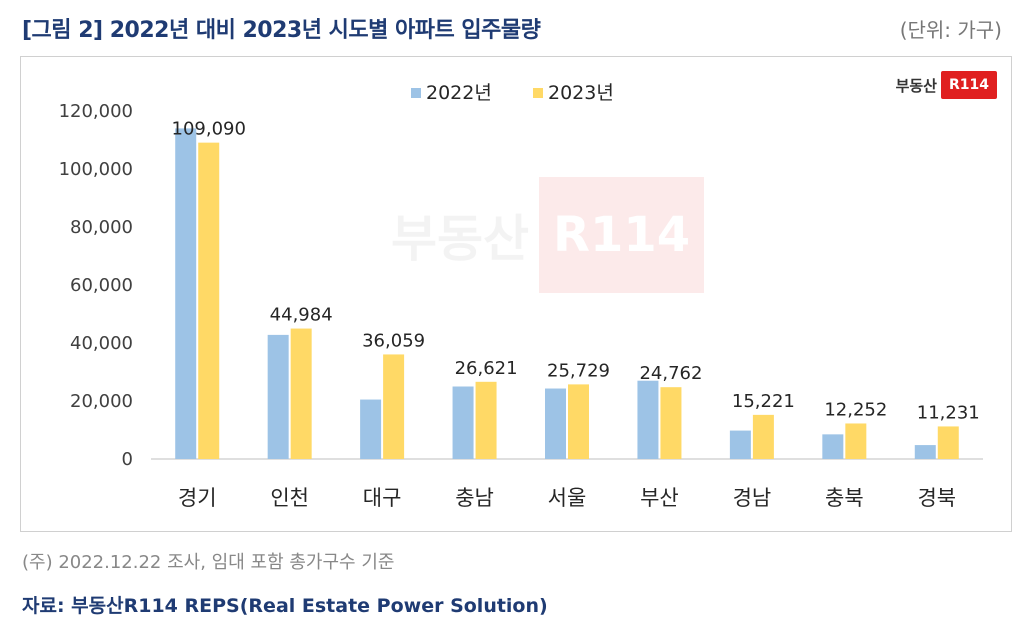 The height and width of the screenshot is (625, 1024). I want to click on brand-logo: 부동산 R114, so click(946, 85).